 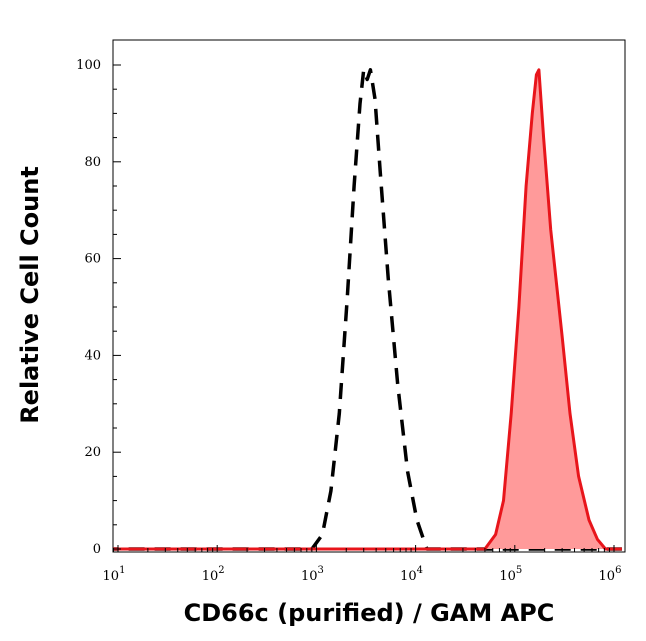 I want to click on y-tick-label: 40, so click(x=92, y=355).